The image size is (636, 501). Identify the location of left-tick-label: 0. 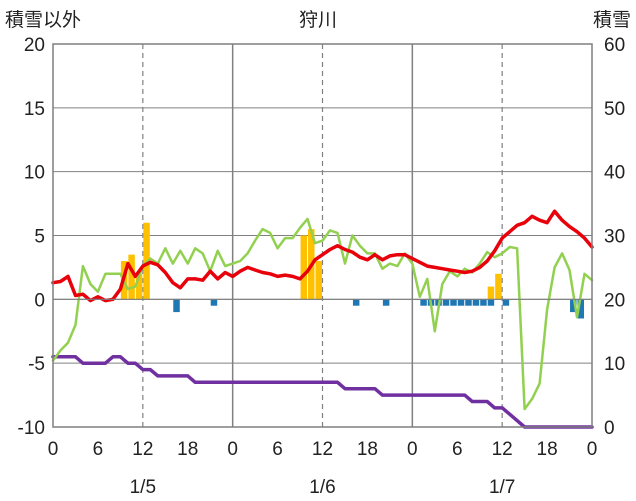
(39, 300).